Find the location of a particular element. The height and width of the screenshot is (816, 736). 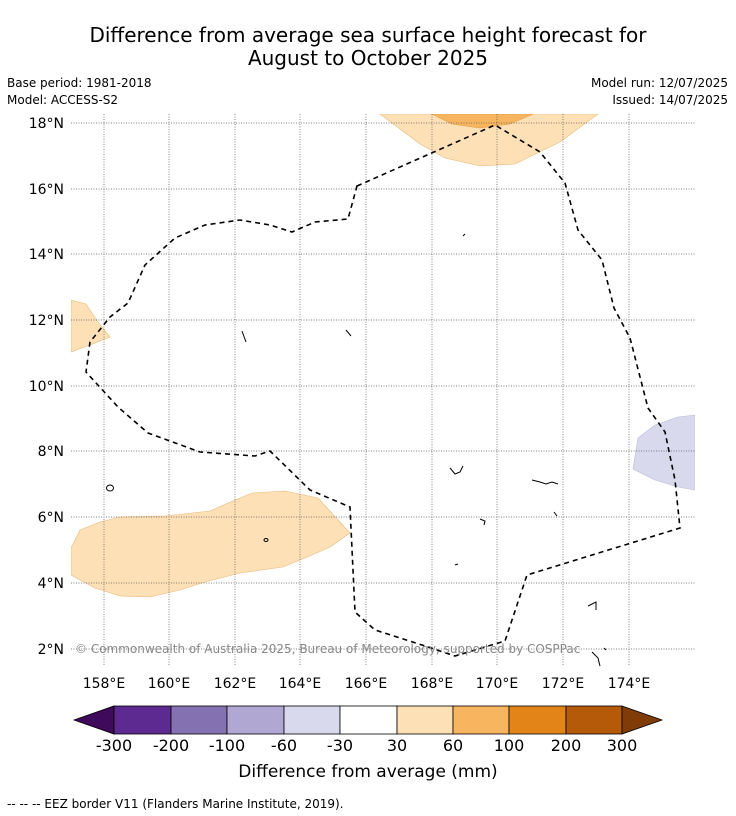

longitude-label: 170°E is located at coordinates (497, 684).